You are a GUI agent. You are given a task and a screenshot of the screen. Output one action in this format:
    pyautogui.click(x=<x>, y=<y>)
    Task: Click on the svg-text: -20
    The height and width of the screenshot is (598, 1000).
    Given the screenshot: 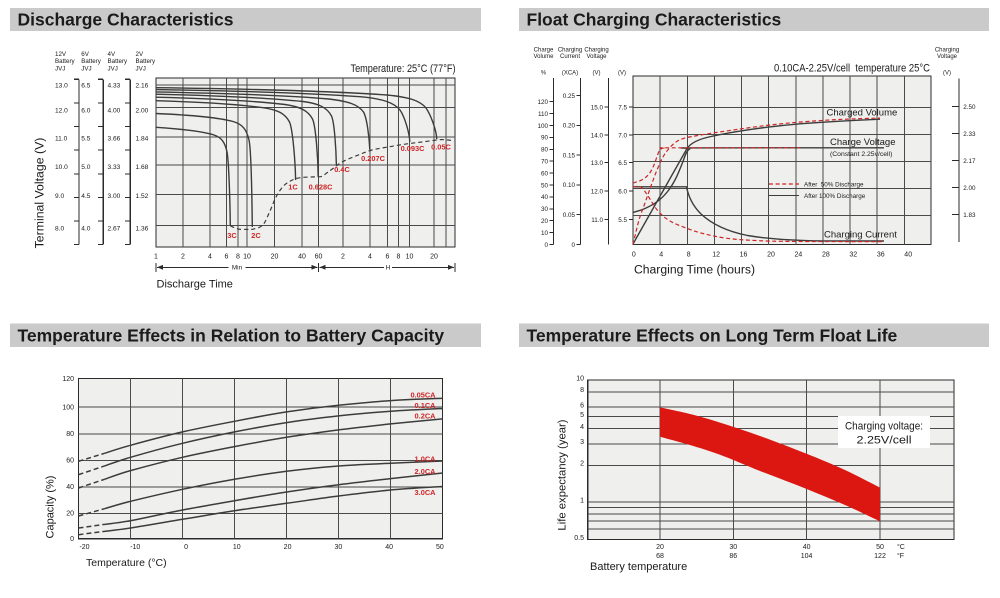 What is the action you would take?
    pyautogui.click(x=84, y=547)
    